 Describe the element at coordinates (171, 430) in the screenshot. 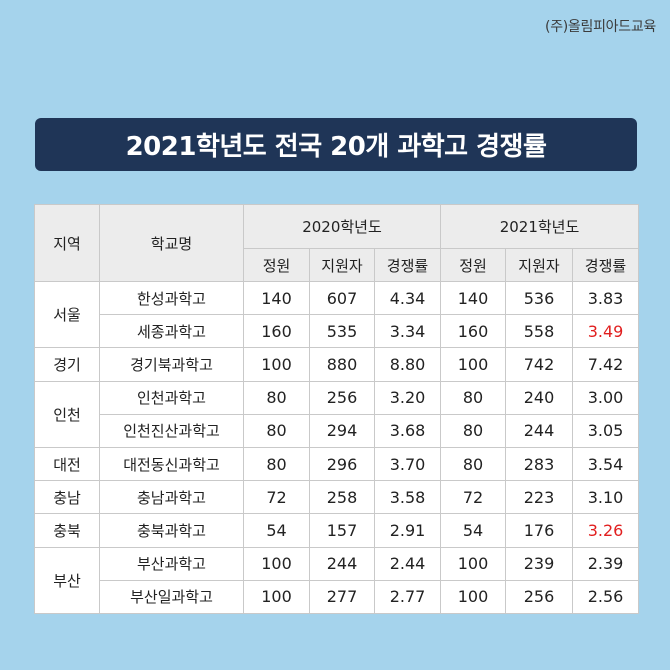

I see `school-cell: 인천진산과학고` at that location.